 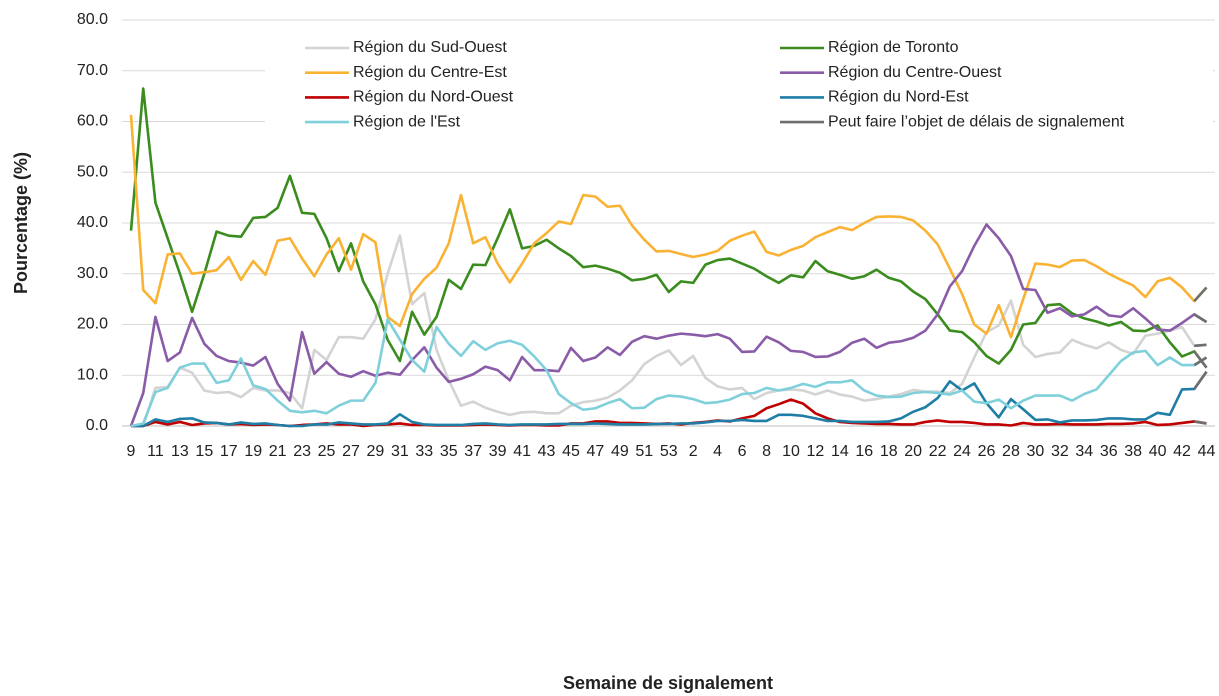 What do you see at coordinates (668, 683) in the screenshot?
I see `x-axis-title: Semaine de signalement` at bounding box center [668, 683].